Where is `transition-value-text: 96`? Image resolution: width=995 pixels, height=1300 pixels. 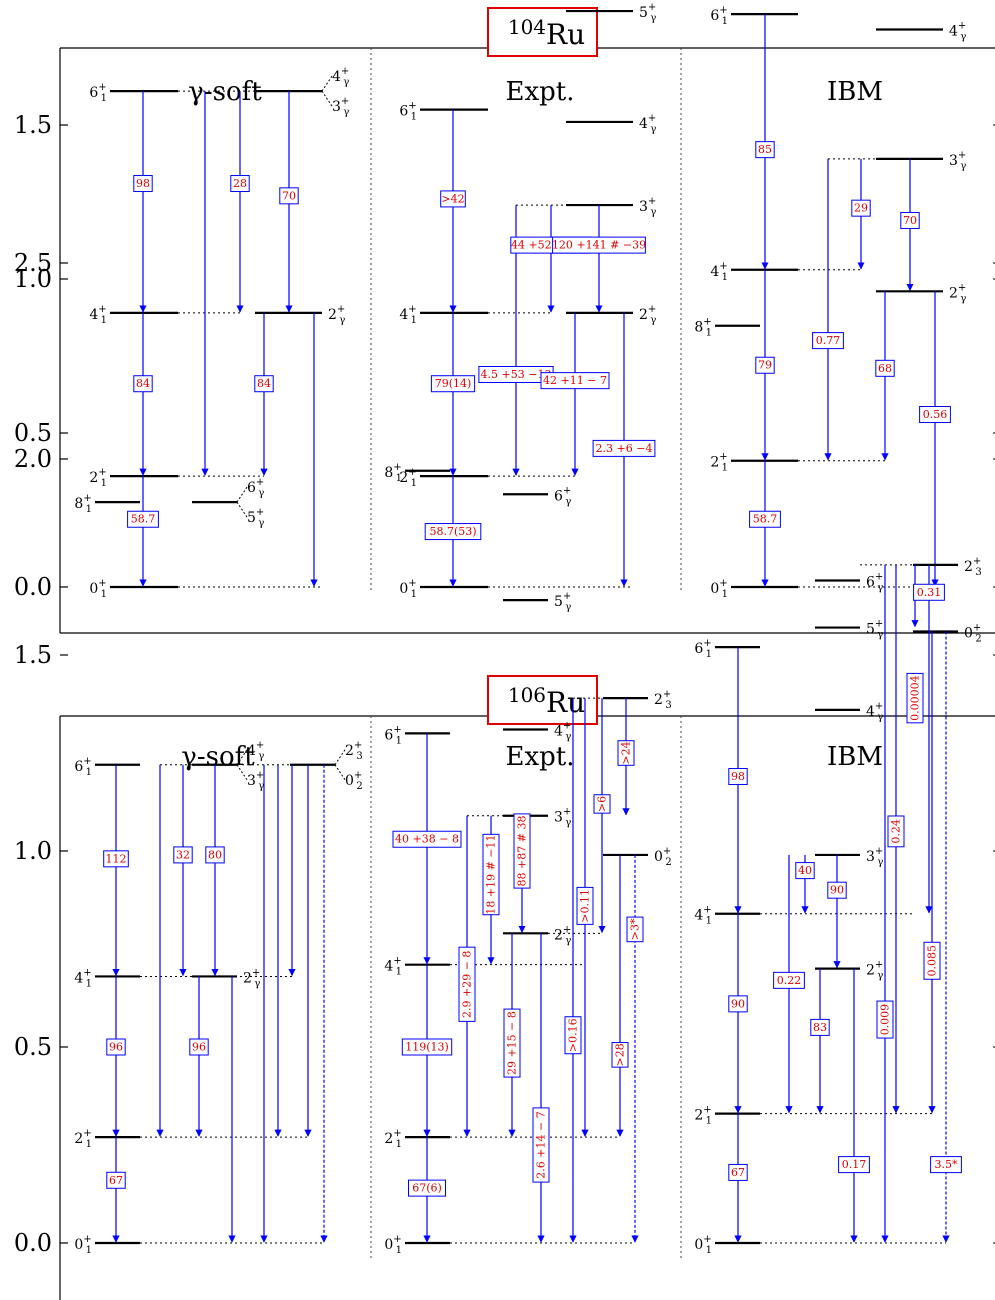 transition-value-text: 96 is located at coordinates (199, 1047).